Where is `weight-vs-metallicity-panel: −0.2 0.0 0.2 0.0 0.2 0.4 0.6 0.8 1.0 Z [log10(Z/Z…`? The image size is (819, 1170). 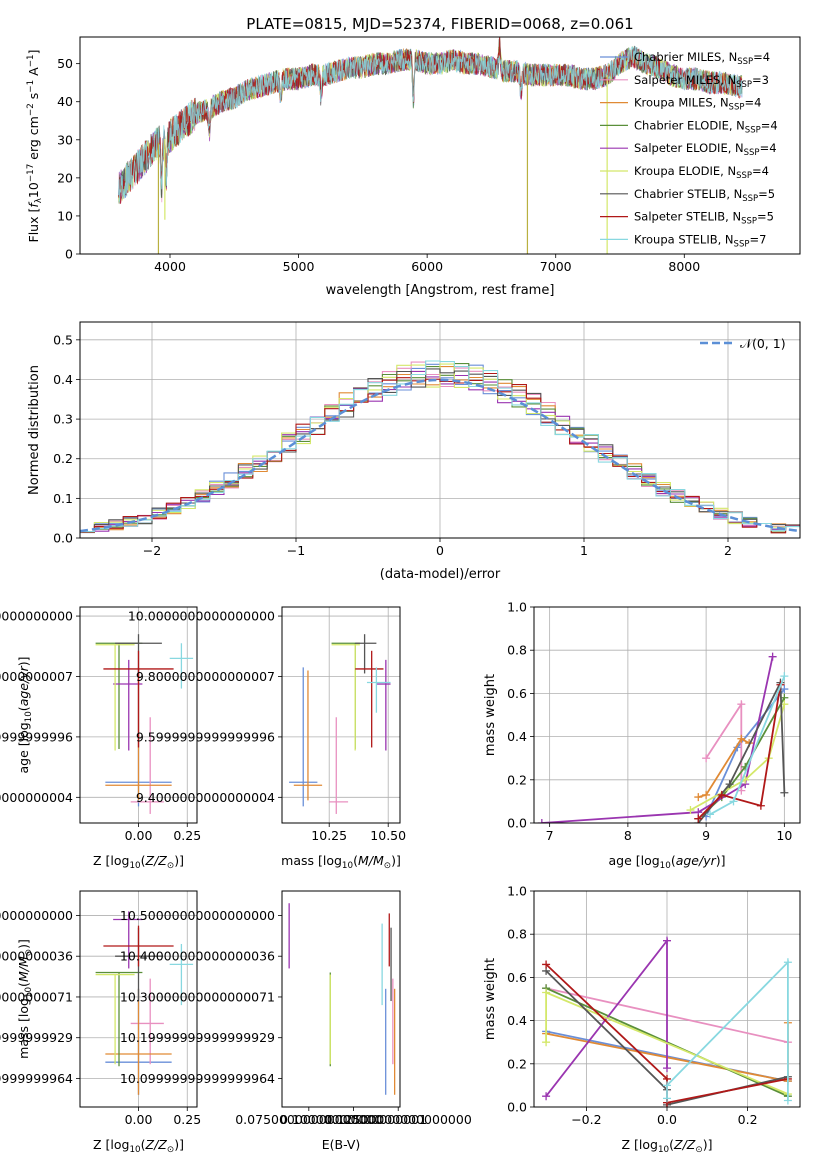
weight-vs-metallicity-panel: −0.2 0.0 0.2 0.0 0.2 0.4 0.6 0.8 1.0 Z [log10(Z/Z… is located at coordinates (642, 1019).